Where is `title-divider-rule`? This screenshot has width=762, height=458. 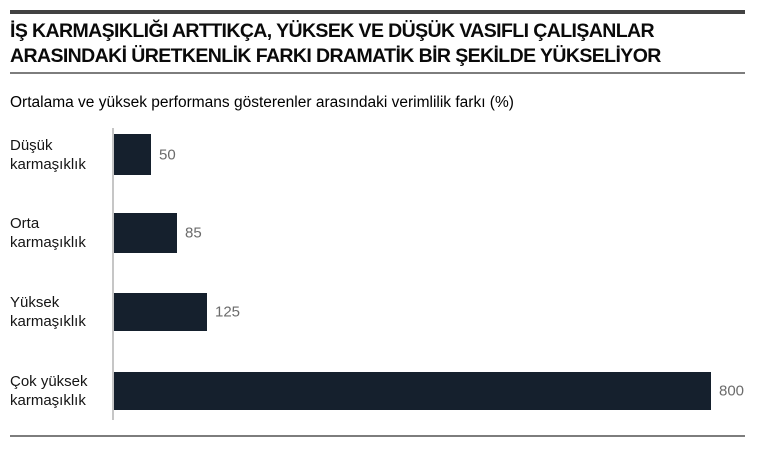 title-divider-rule is located at coordinates (377, 73).